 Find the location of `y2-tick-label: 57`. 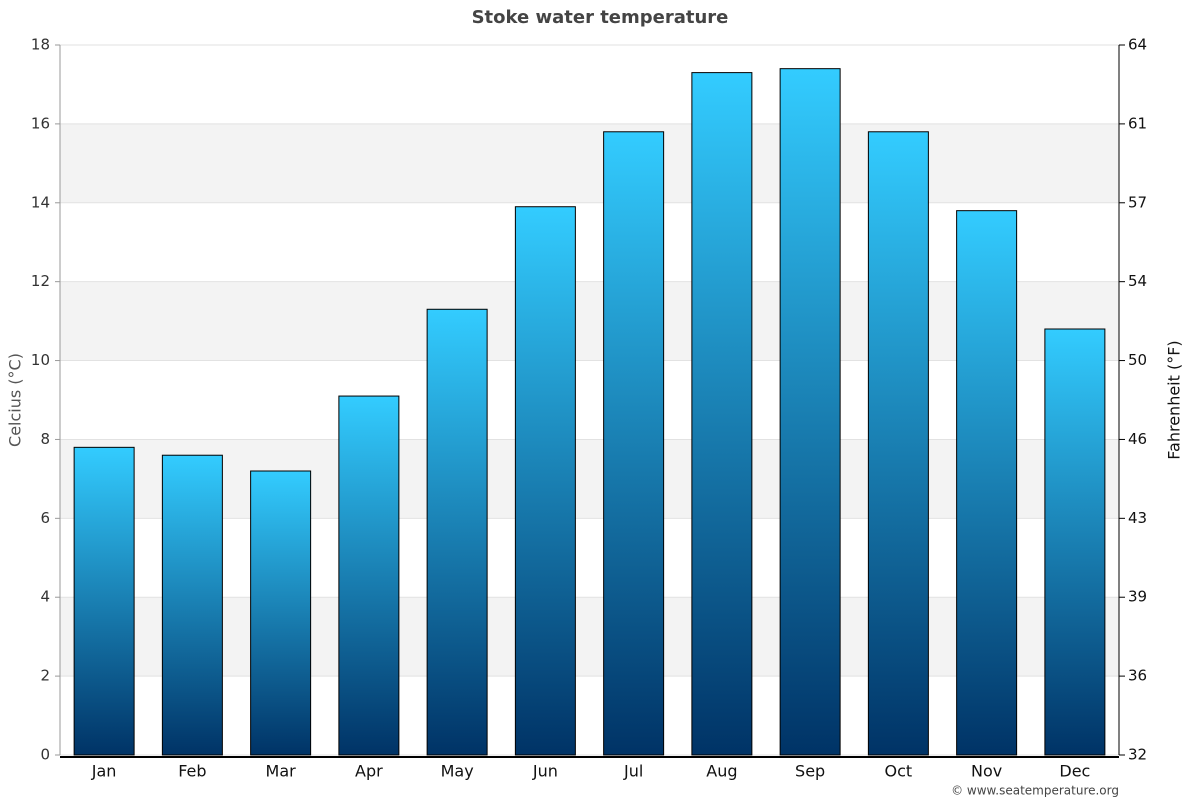

y2-tick-label: 57 is located at coordinates (1137, 202).